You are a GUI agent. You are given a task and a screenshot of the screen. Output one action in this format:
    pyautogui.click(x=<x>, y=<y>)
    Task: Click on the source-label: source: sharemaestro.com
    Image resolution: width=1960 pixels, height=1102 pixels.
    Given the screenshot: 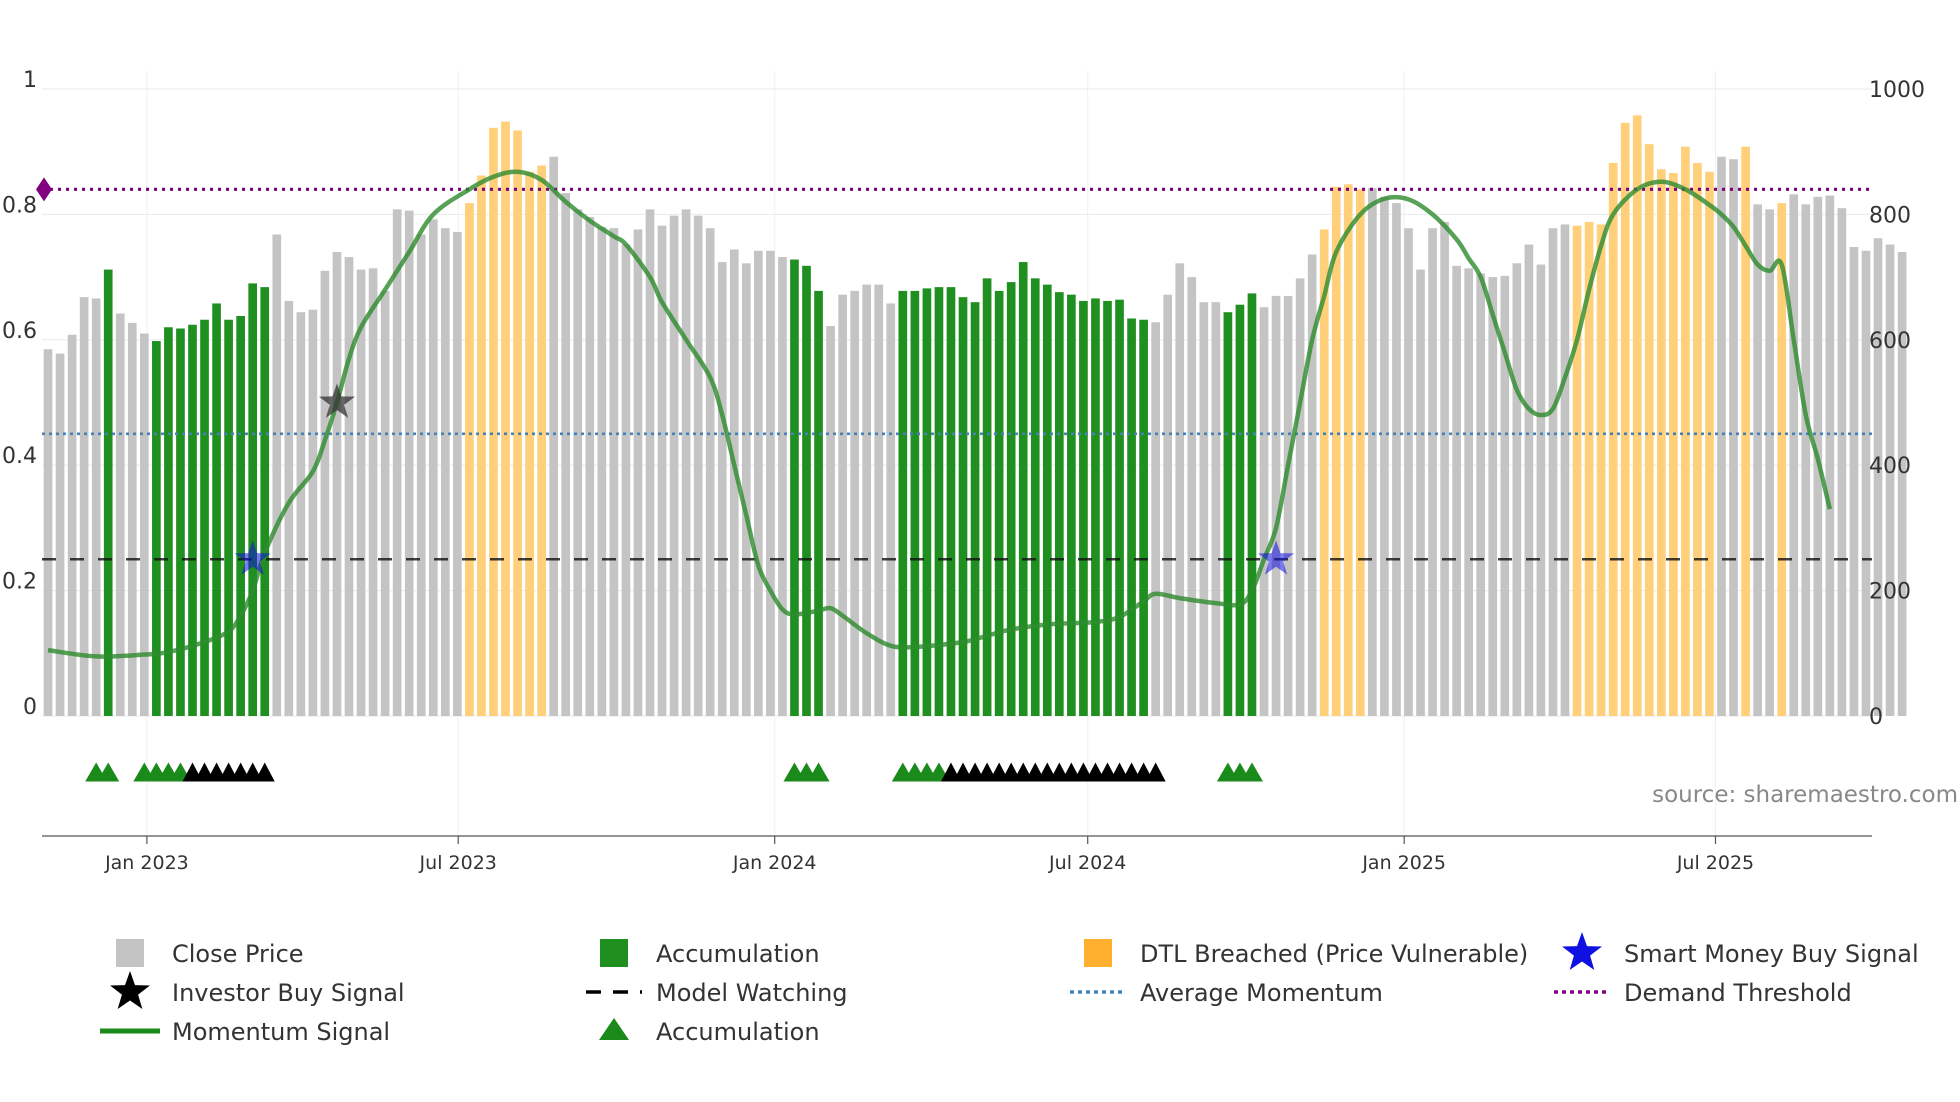 What is the action you would take?
    pyautogui.click(x=1805, y=795)
    